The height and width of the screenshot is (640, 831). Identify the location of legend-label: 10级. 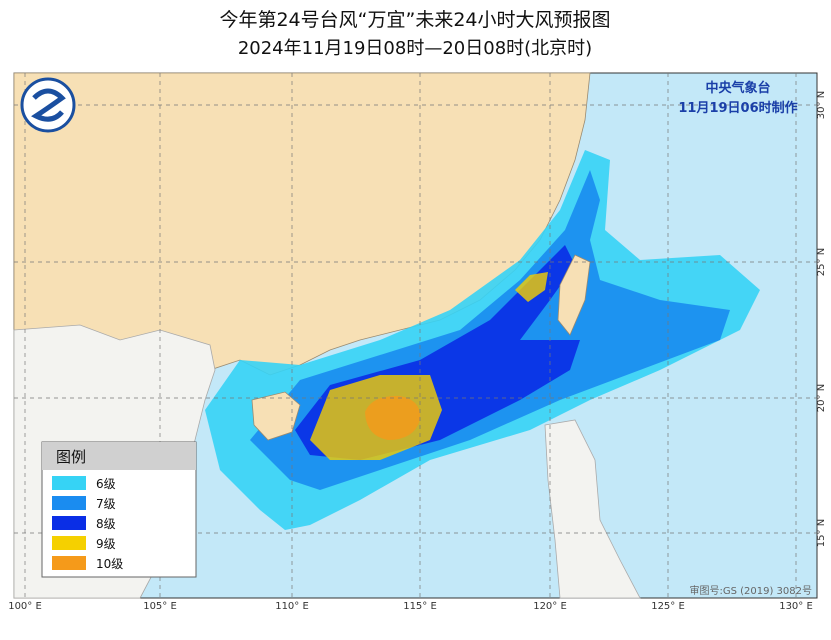
(109, 564).